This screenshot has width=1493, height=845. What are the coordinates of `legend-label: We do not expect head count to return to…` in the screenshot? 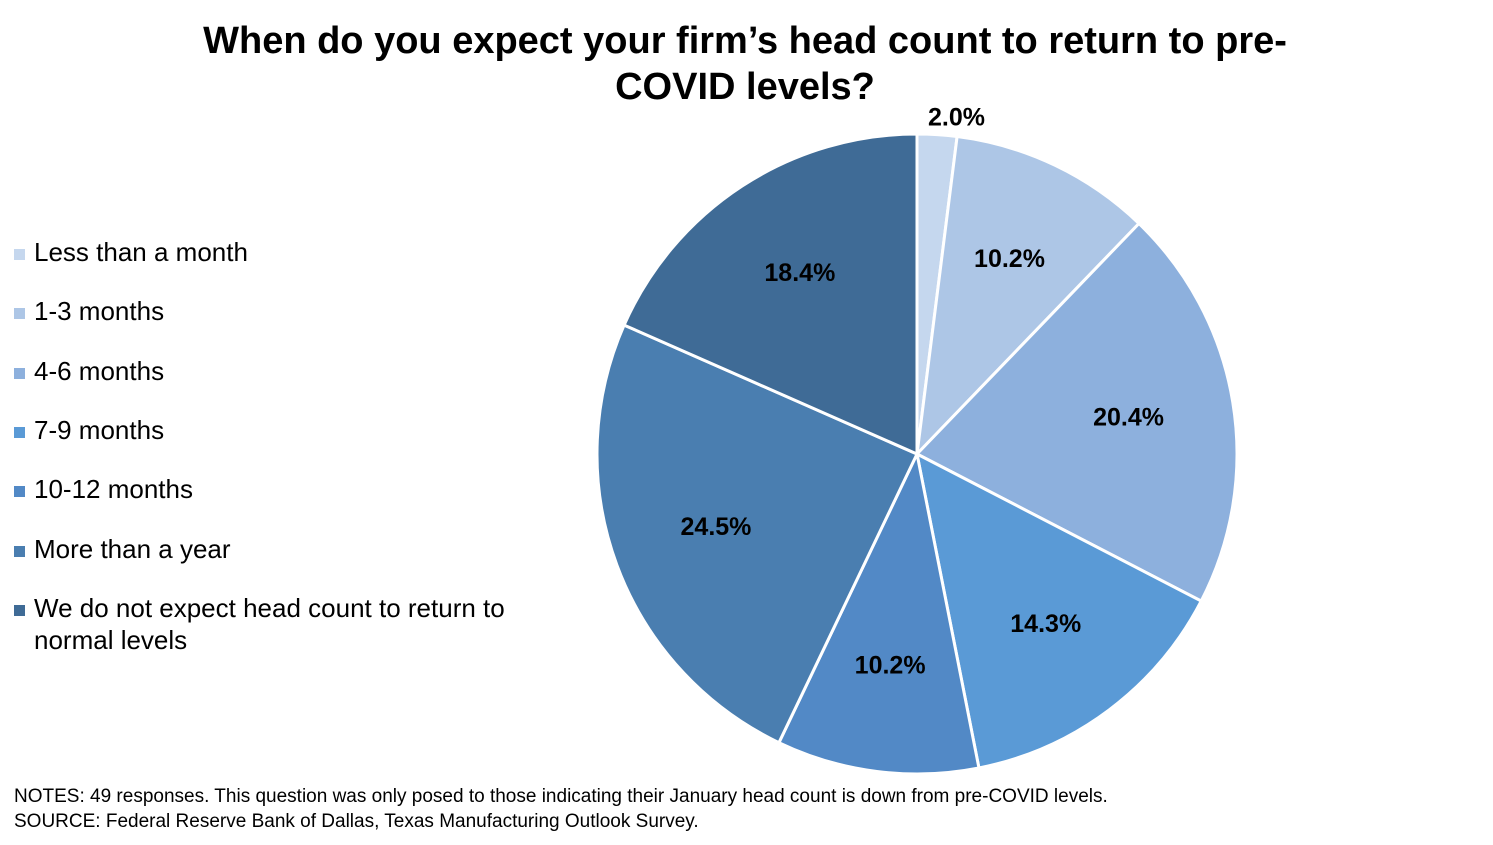 It's located at (269, 624).